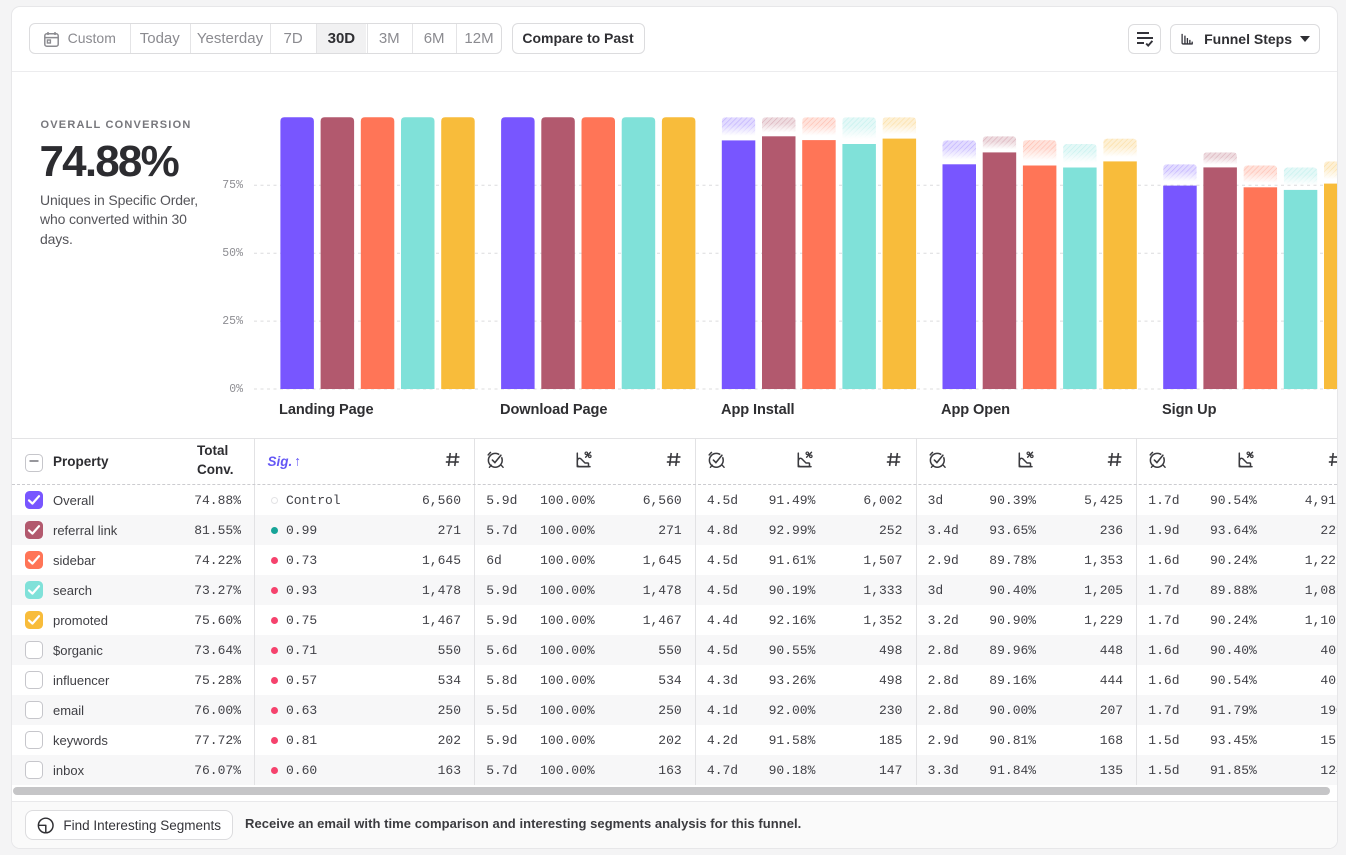 This screenshot has height=855, width=1346. Describe the element at coordinates (1189, 410) in the screenshot. I see `svg-text: Sign Up` at that location.